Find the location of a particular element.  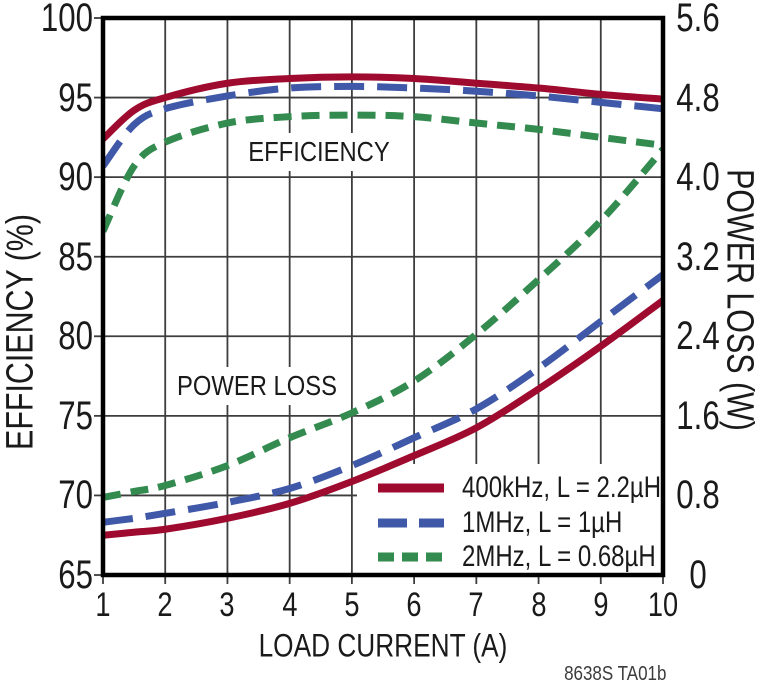

left-axis-tick-65: 65 is located at coordinates (75, 575).